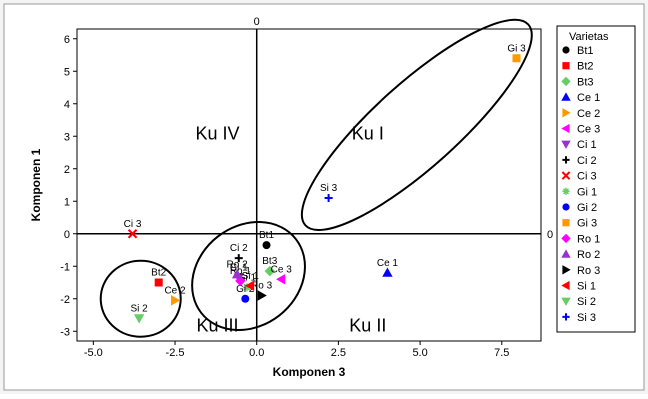 The image size is (648, 399). I want to click on legend-entry-ro2: Ro 2, so click(588, 255).